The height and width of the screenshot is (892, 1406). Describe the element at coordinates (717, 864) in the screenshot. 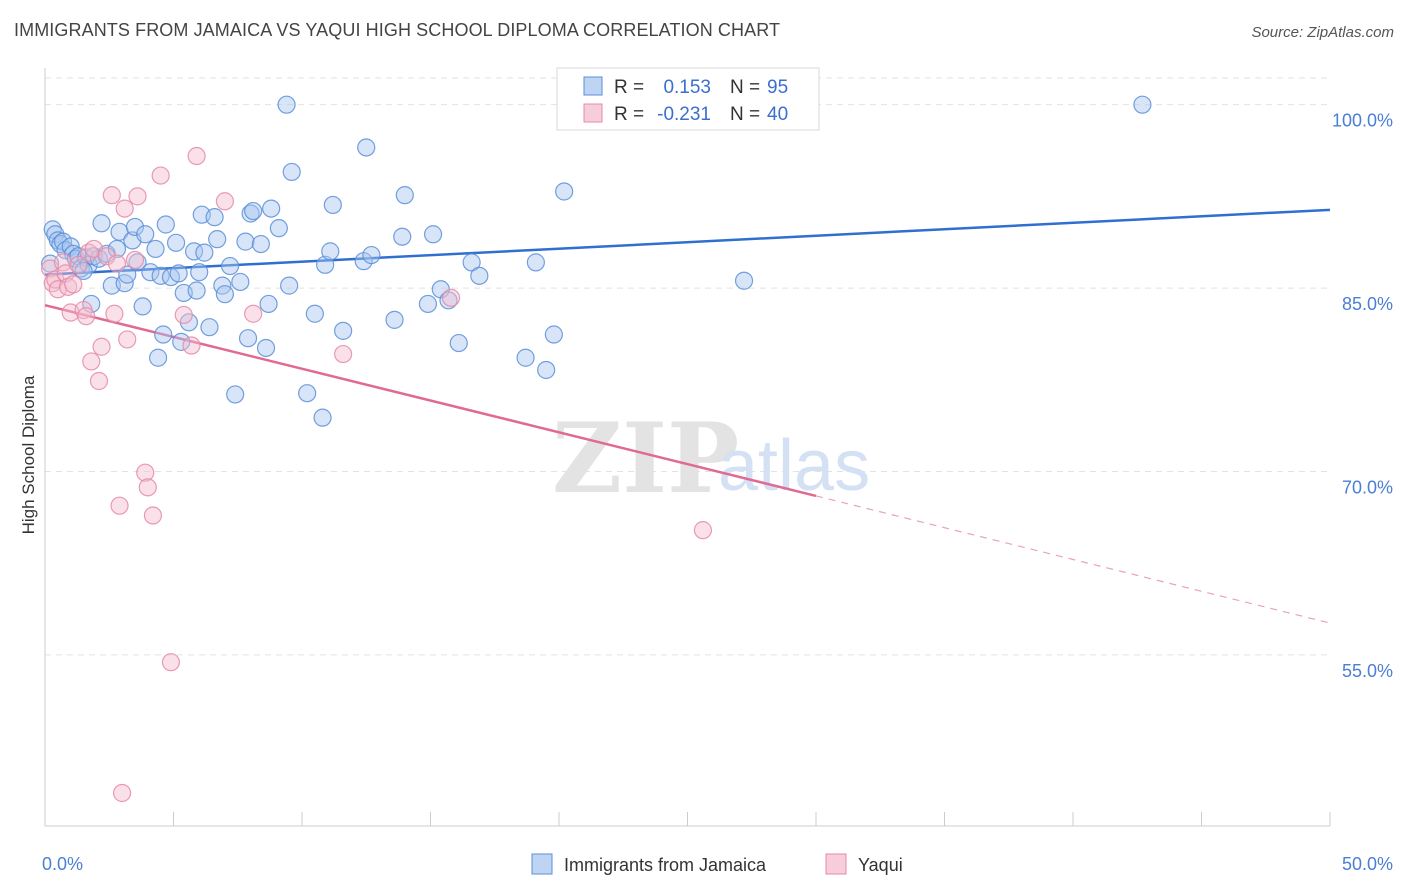

I see `x-tick-labels: 0.0% 50.0%` at that location.